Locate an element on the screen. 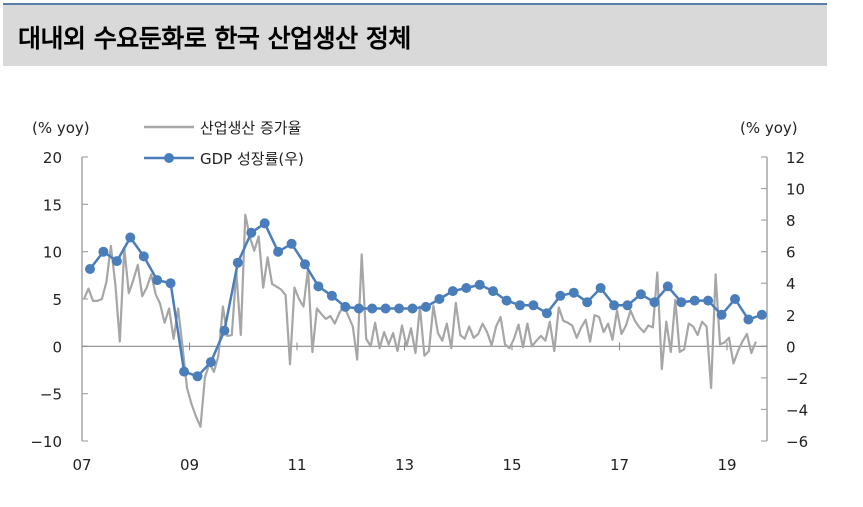 The image size is (863, 507). left-axis-tick-label: −5 is located at coordinates (51, 395).